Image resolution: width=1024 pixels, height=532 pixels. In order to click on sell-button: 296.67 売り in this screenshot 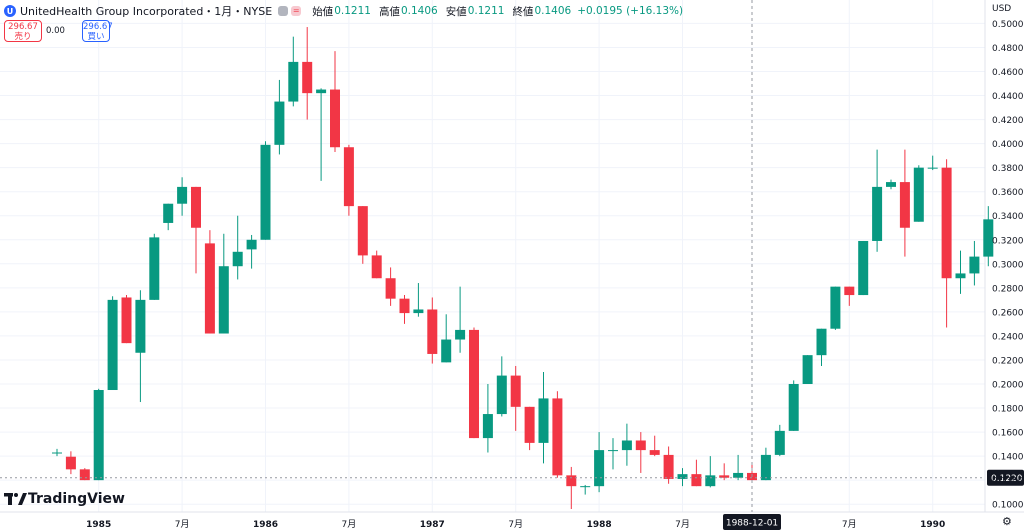, I will do `click(23, 31)`.